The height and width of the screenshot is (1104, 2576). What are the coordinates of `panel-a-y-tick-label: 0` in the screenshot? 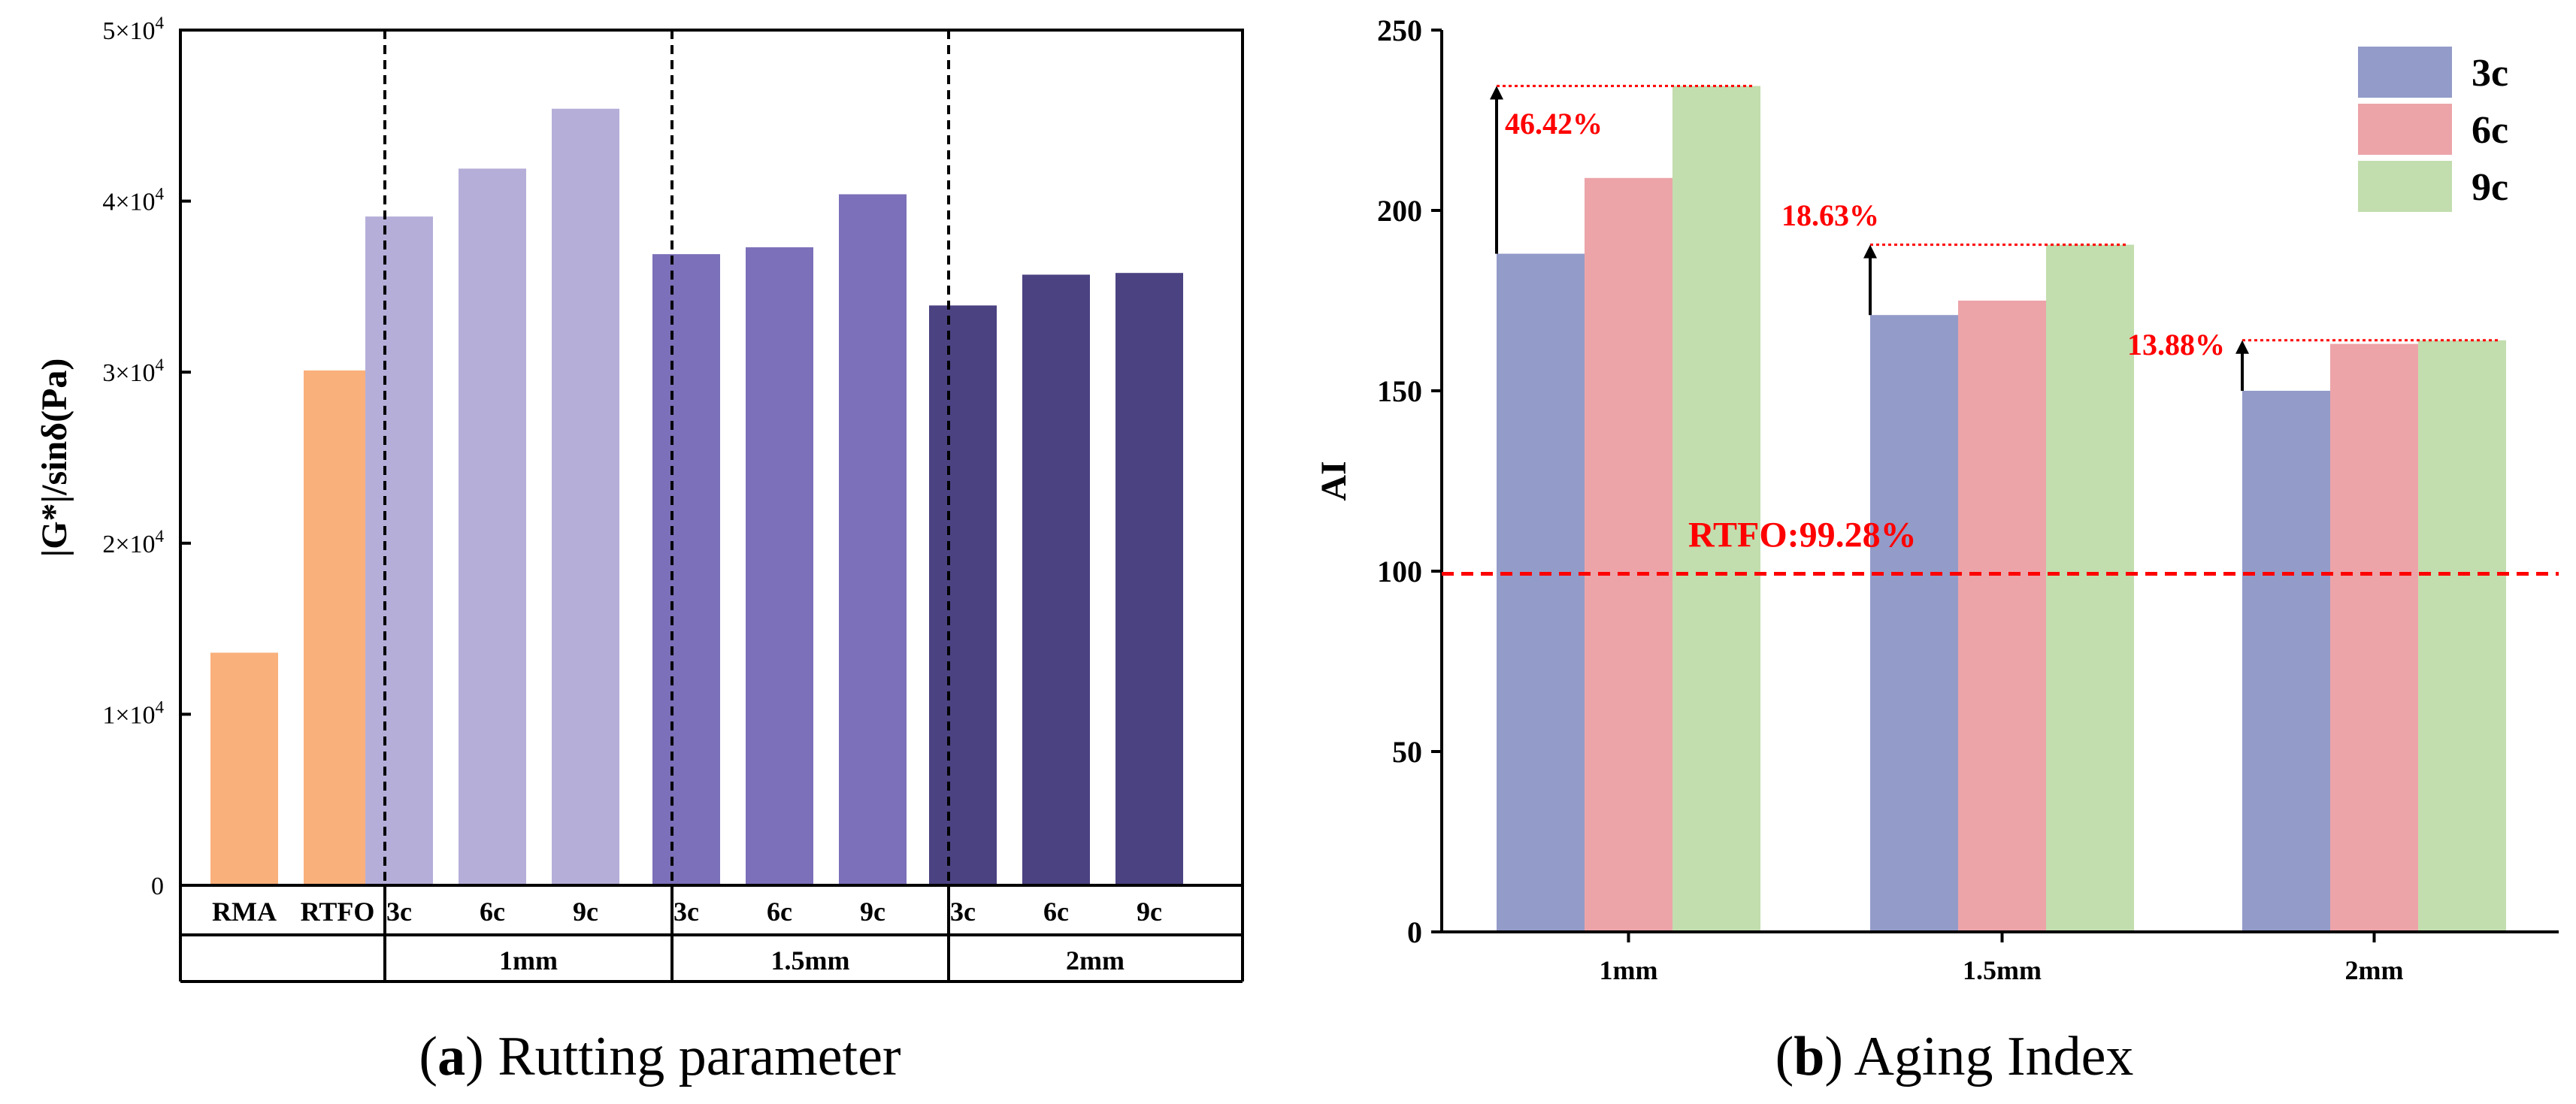 It's located at (157, 887).